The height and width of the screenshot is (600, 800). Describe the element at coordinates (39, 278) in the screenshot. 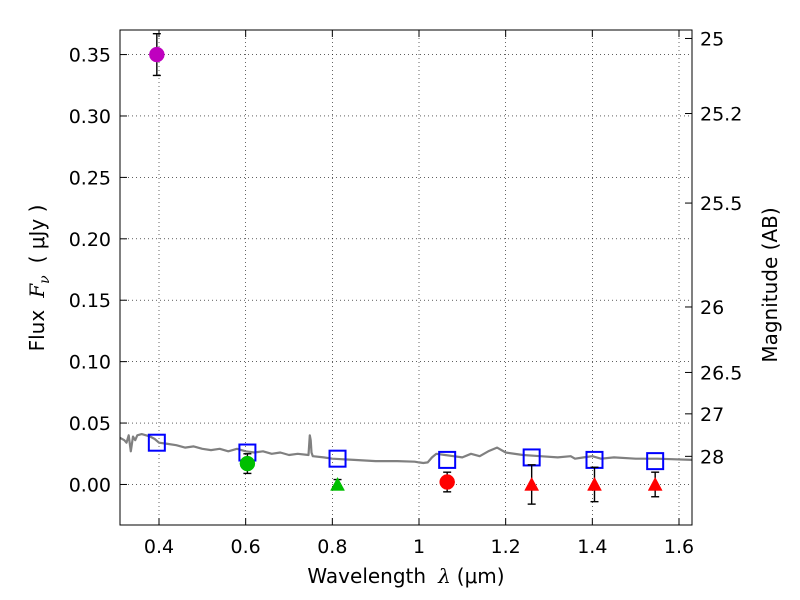

I see `y-axis-label: FluxFν( μJy )` at that location.